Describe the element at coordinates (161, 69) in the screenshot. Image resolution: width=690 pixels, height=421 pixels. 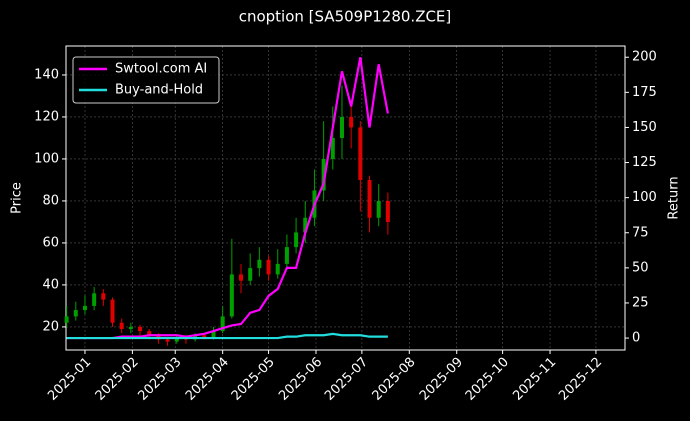
I see `legend-label: Swtool.com AI` at that location.